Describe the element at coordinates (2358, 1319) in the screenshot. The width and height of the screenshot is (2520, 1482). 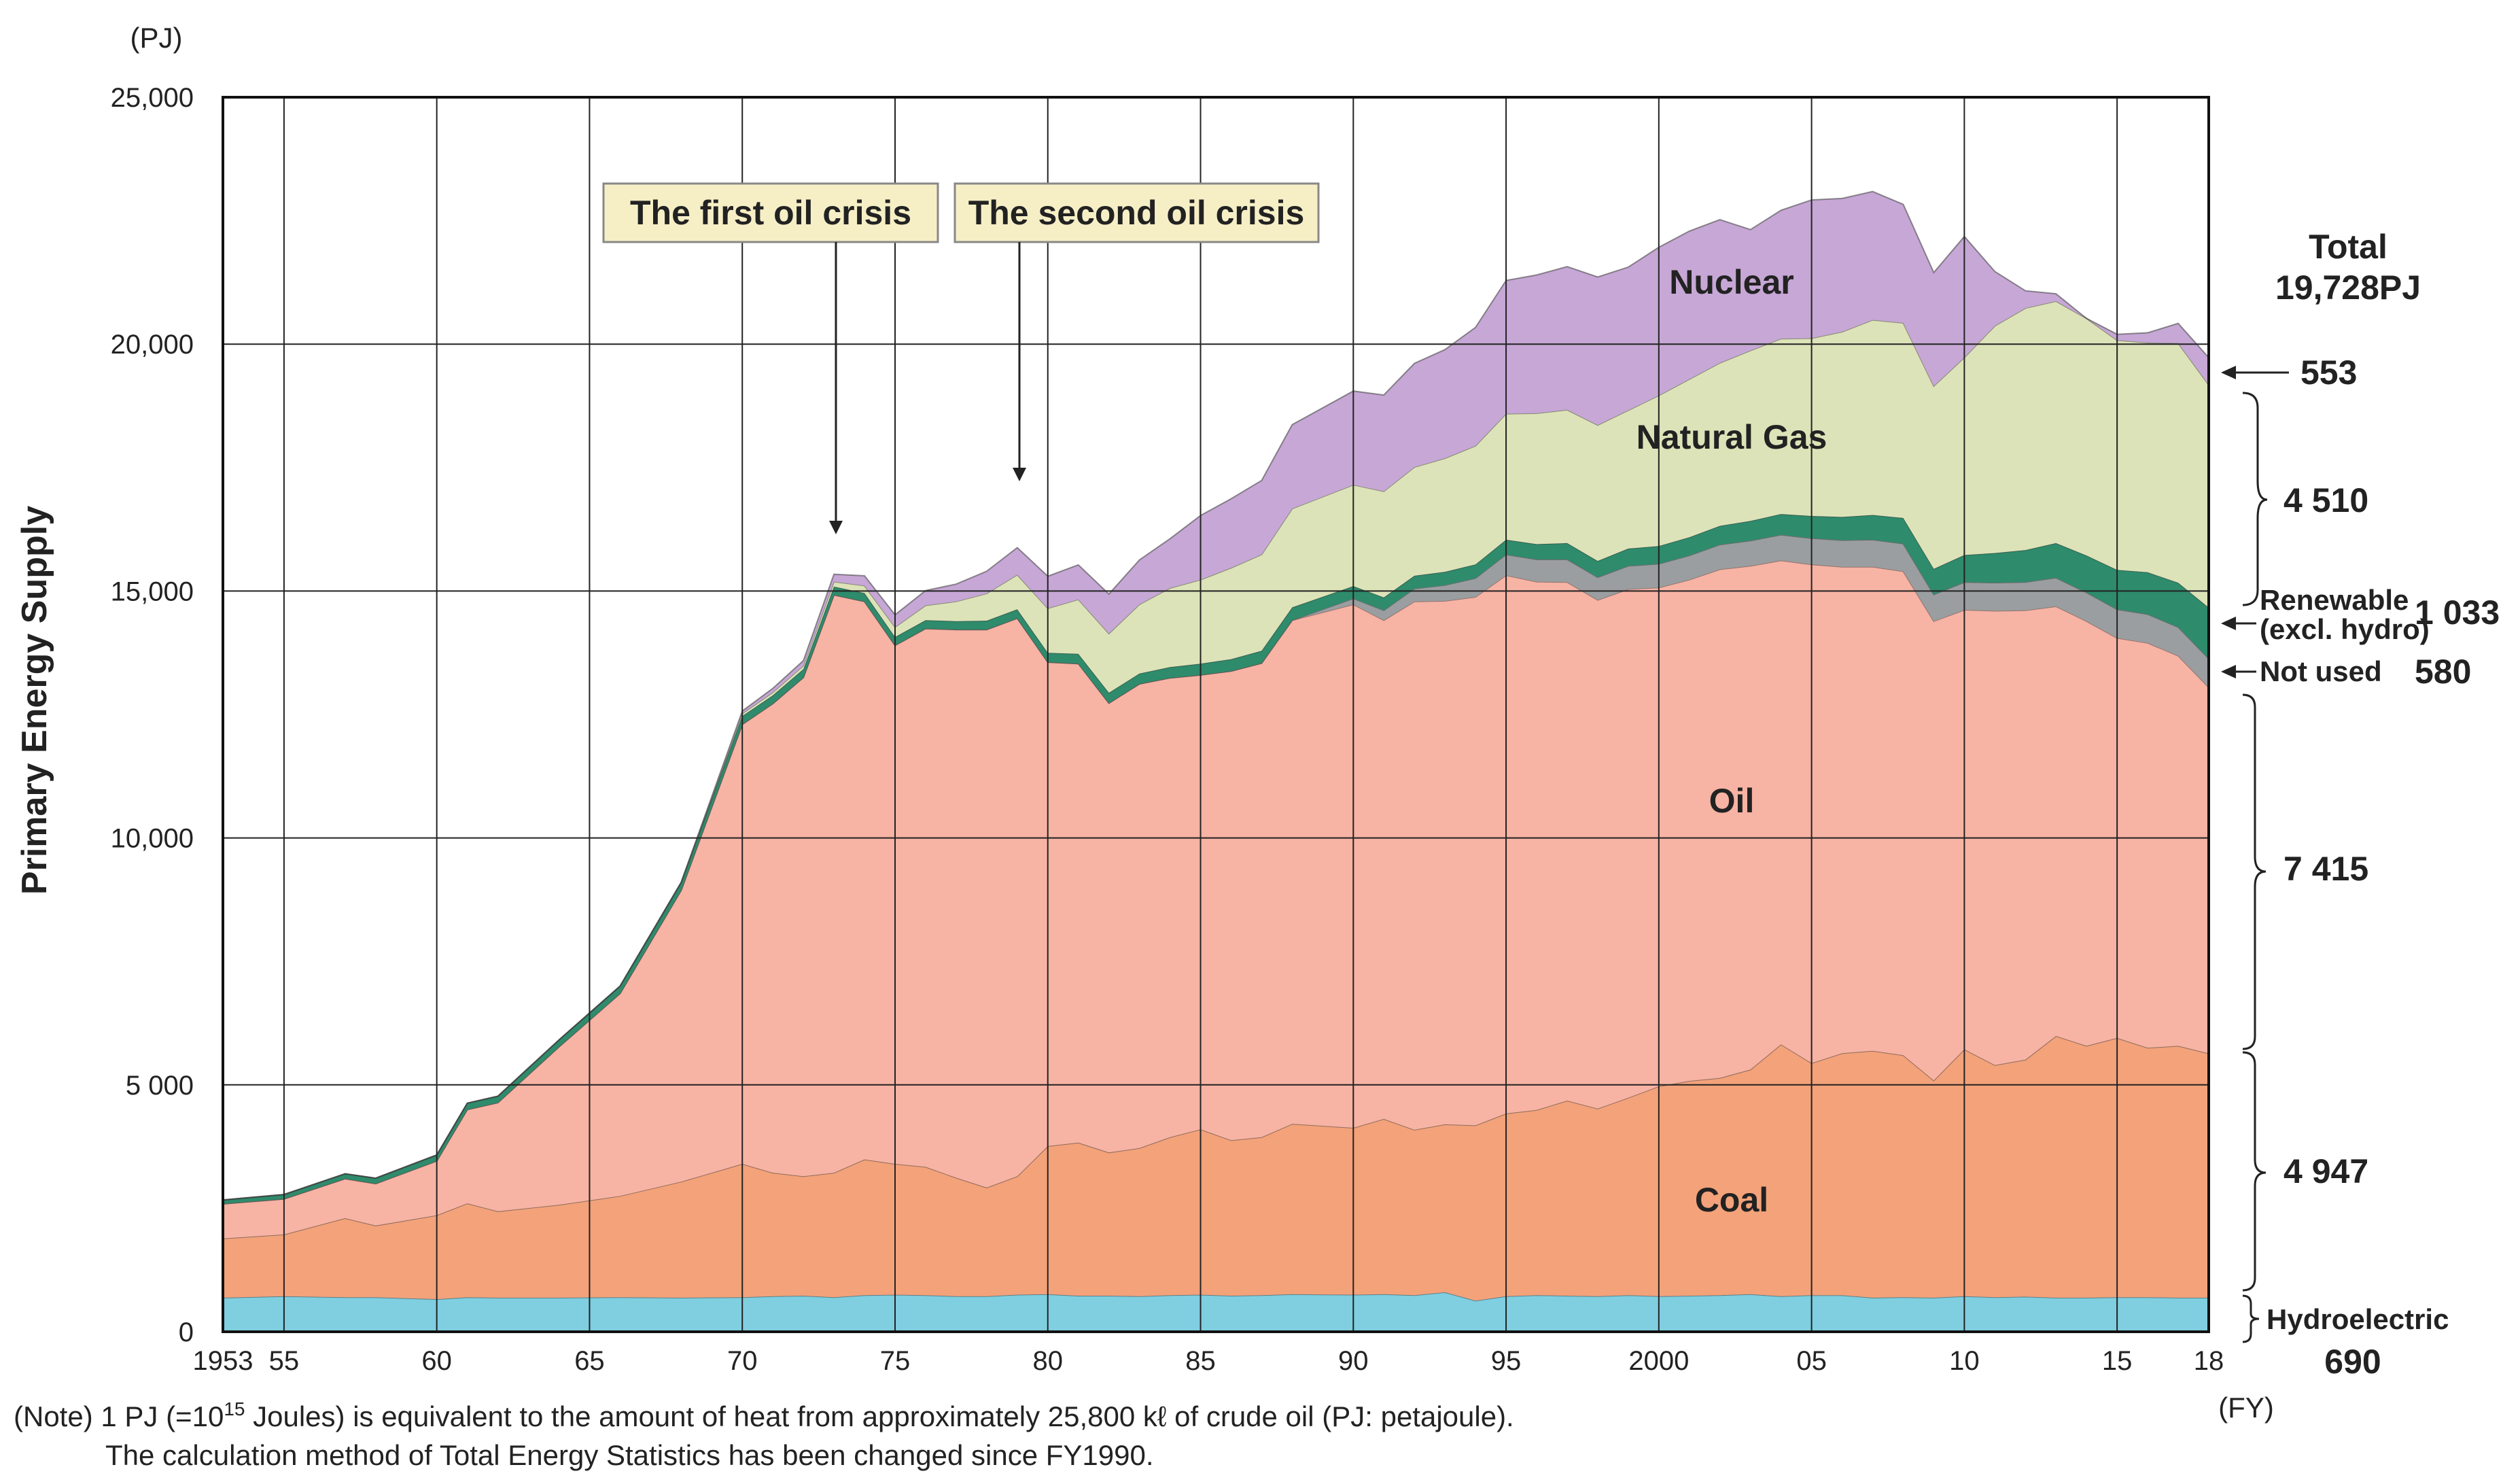
I see `hydro-label: Hydroelectric` at that location.